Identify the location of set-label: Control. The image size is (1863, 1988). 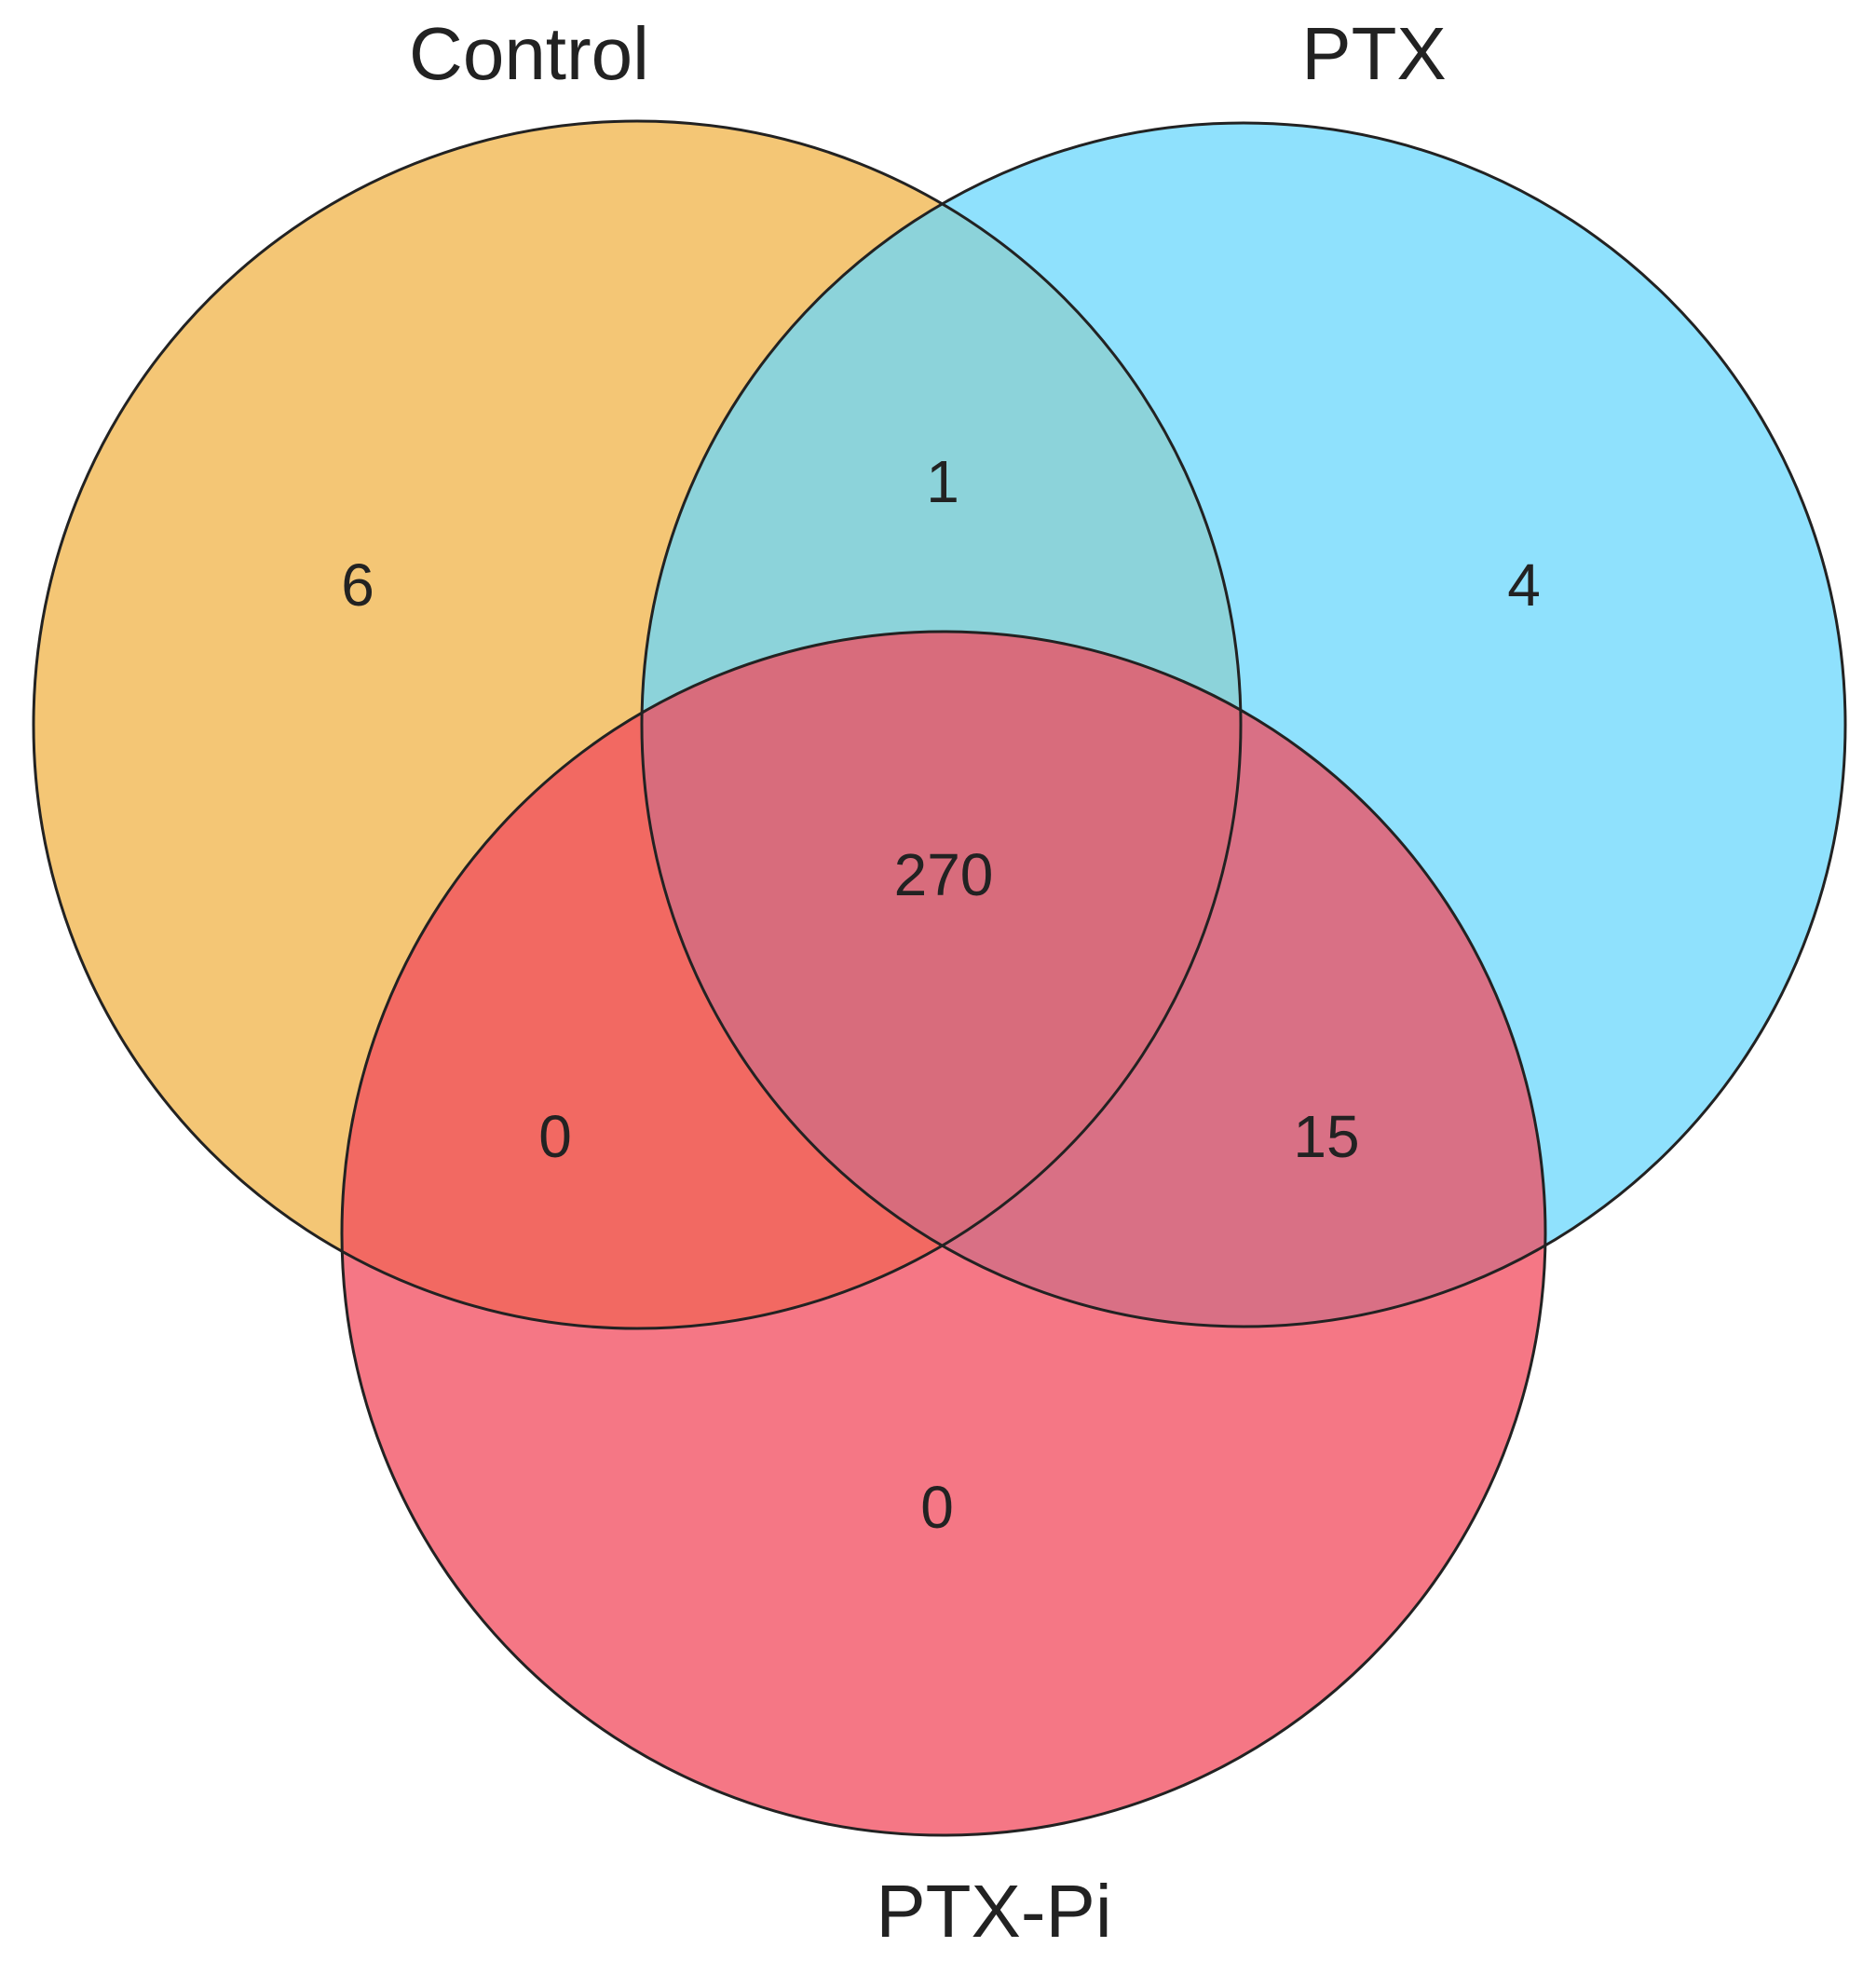
(529, 53).